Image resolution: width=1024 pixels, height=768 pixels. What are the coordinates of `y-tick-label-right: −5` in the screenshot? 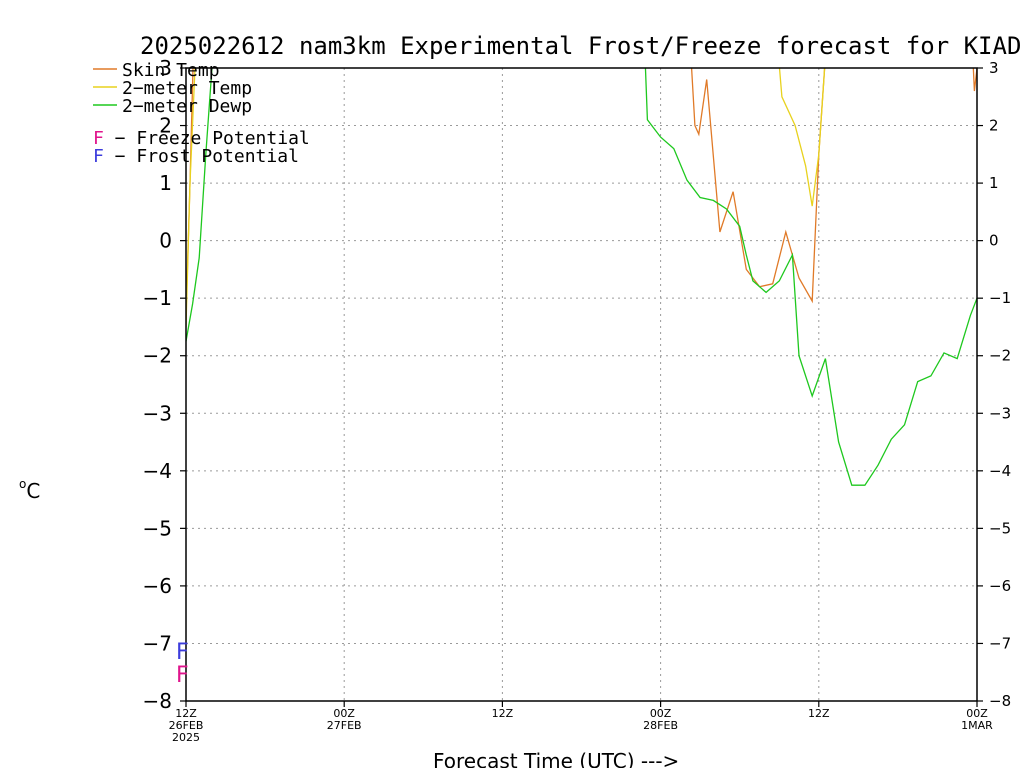 It's located at (1000, 528).